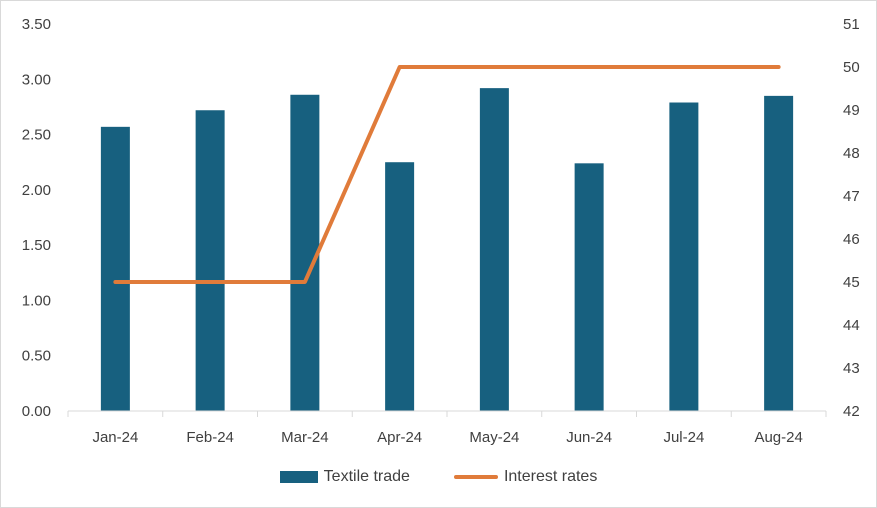 The image size is (877, 508). I want to click on right-axis-tick-label: 45, so click(851, 282).